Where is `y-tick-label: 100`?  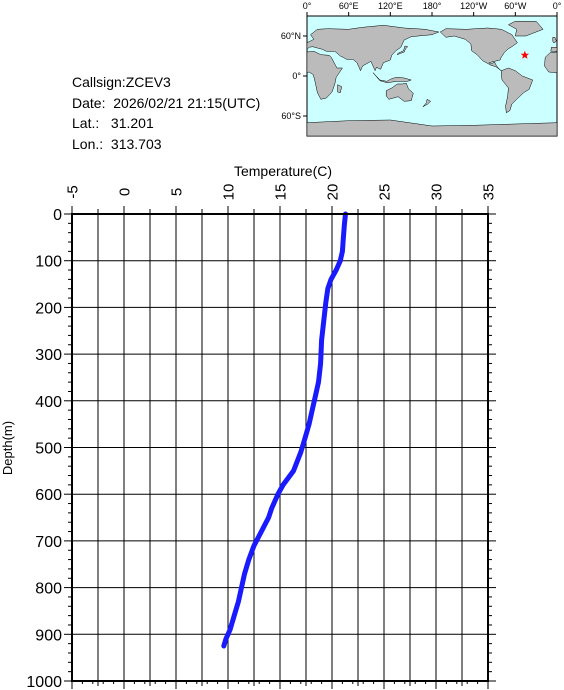
y-tick-label: 100 is located at coordinates (48, 262).